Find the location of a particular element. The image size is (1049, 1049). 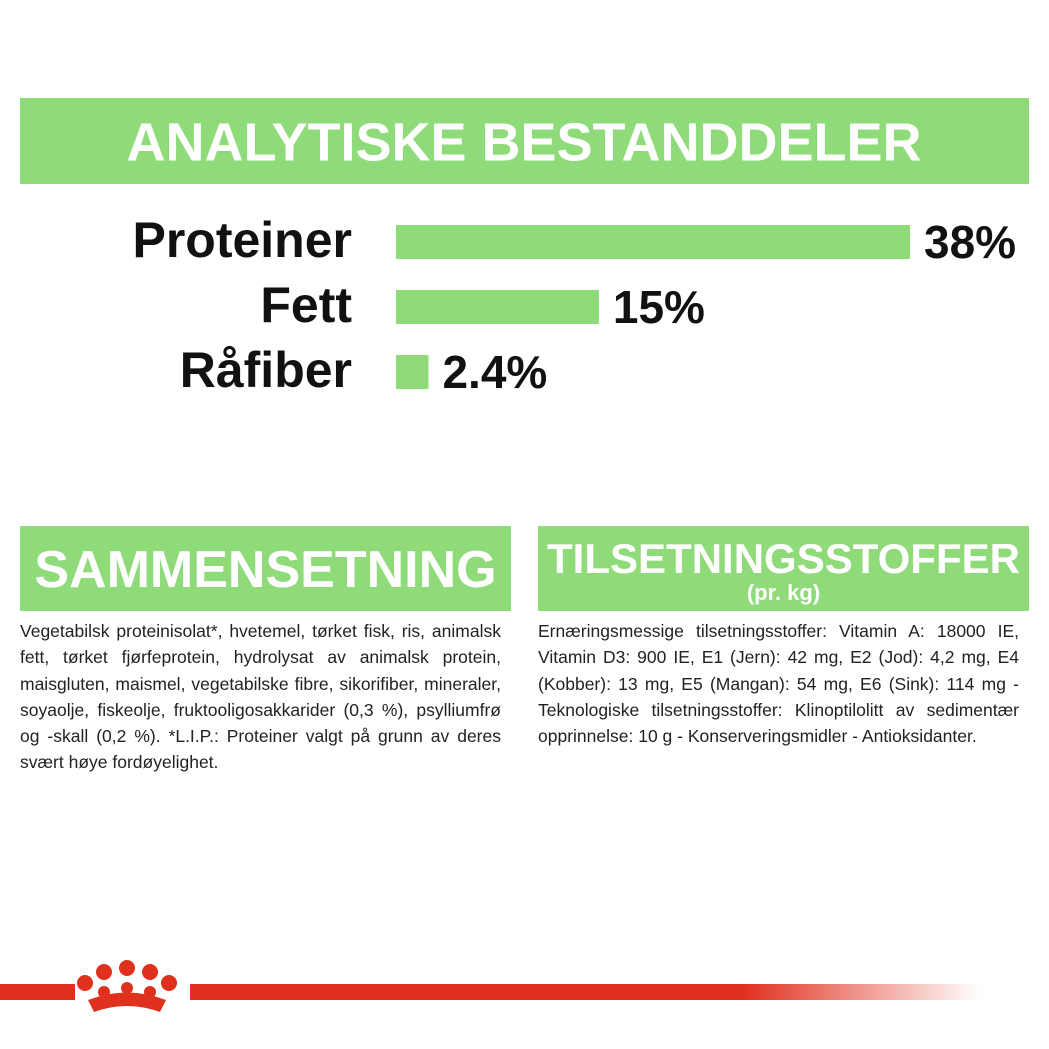

bars: Proteiner 38% Fett 15% Råfiber 2.4% is located at coordinates (574, 305).